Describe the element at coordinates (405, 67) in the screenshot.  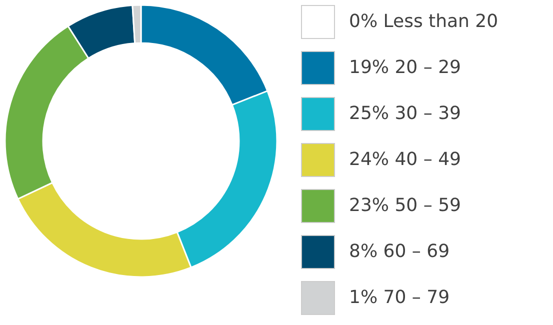
I see `legend-label: 19% 20 – 29` at that location.